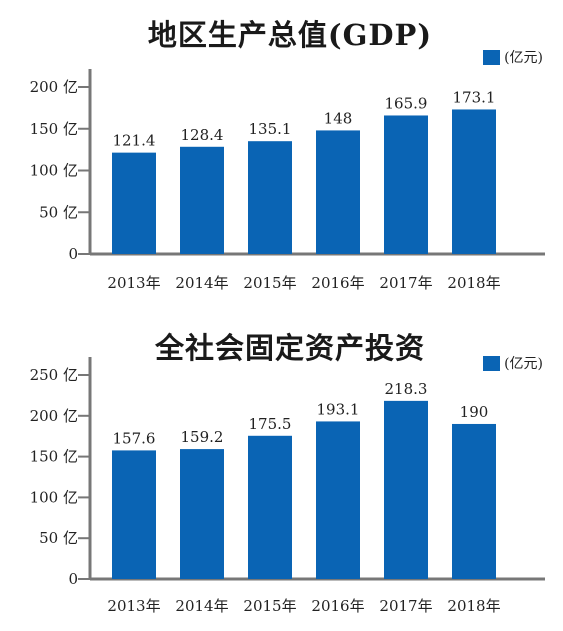 The height and width of the screenshot is (631, 563). Describe the element at coordinates (202, 135) in the screenshot. I see `data-label: 128.4` at that location.